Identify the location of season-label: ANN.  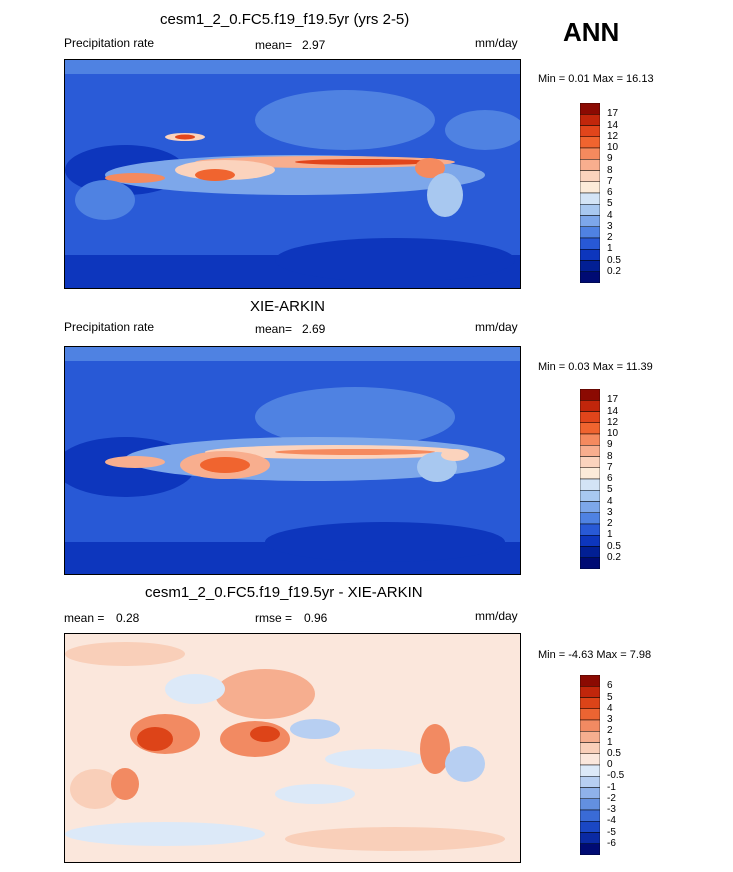
(591, 32).